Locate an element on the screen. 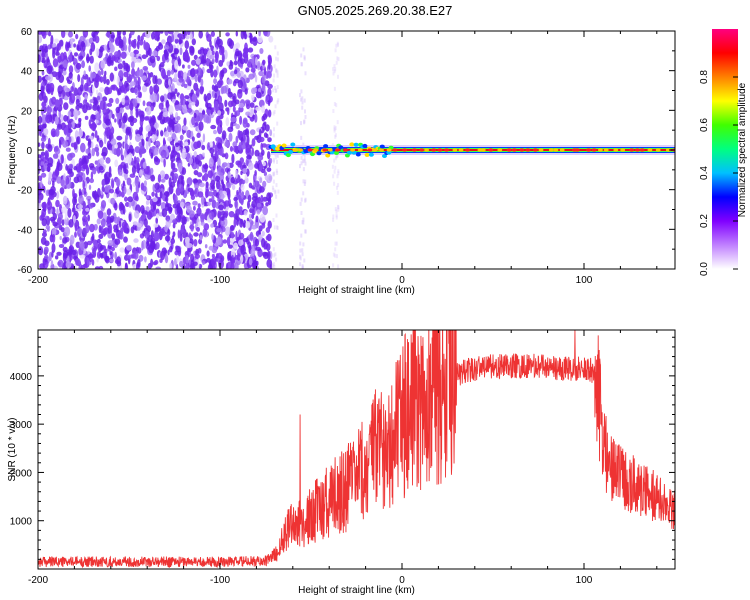 This screenshot has height=600, width=750. y-tick-label: 2000 is located at coordinates (21, 473).